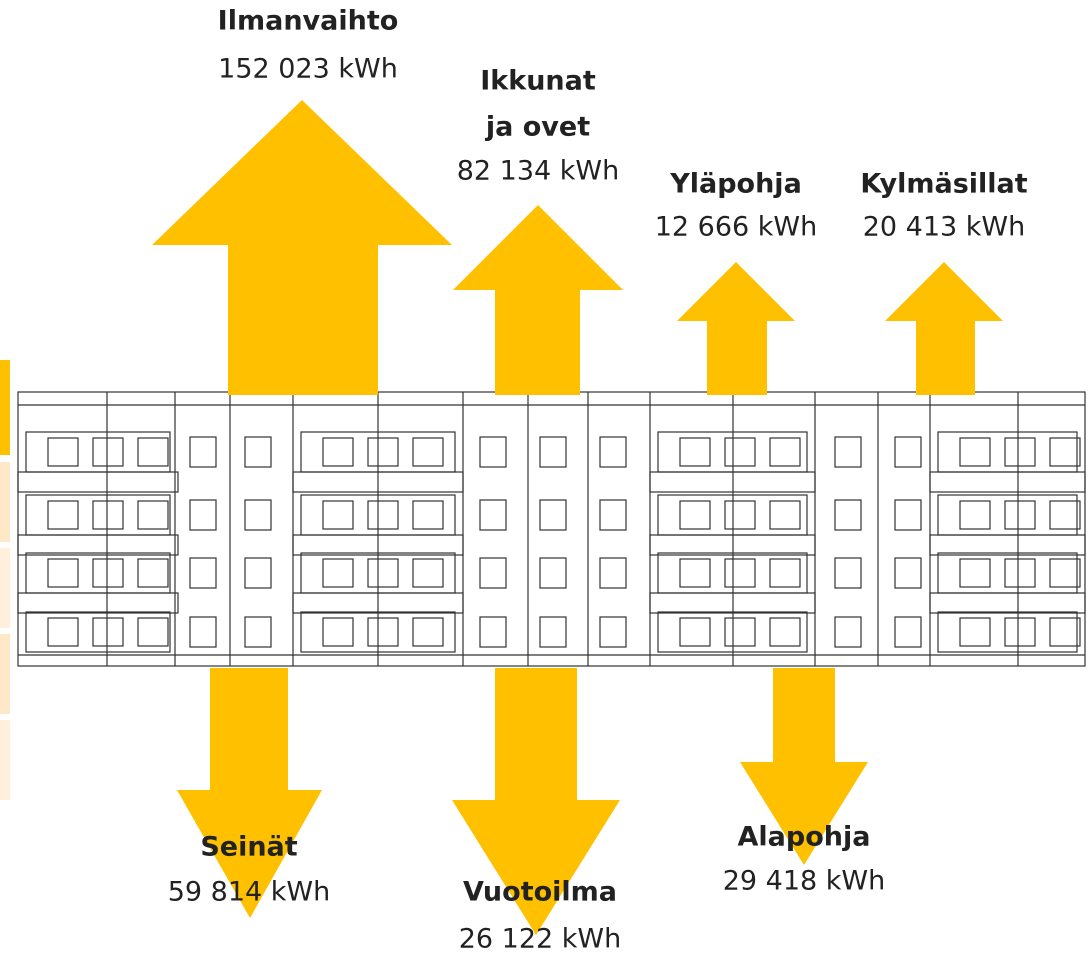 The image size is (1089, 979). Describe the element at coordinates (943, 184) in the screenshot. I see `label: Kylmäsillat` at that location.